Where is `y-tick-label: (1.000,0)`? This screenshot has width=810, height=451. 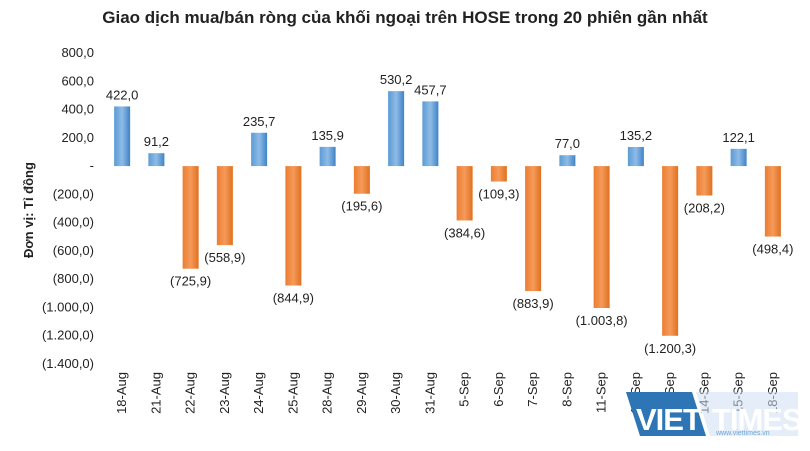 y-tick-label: (1.000,0) is located at coordinates (68, 306).